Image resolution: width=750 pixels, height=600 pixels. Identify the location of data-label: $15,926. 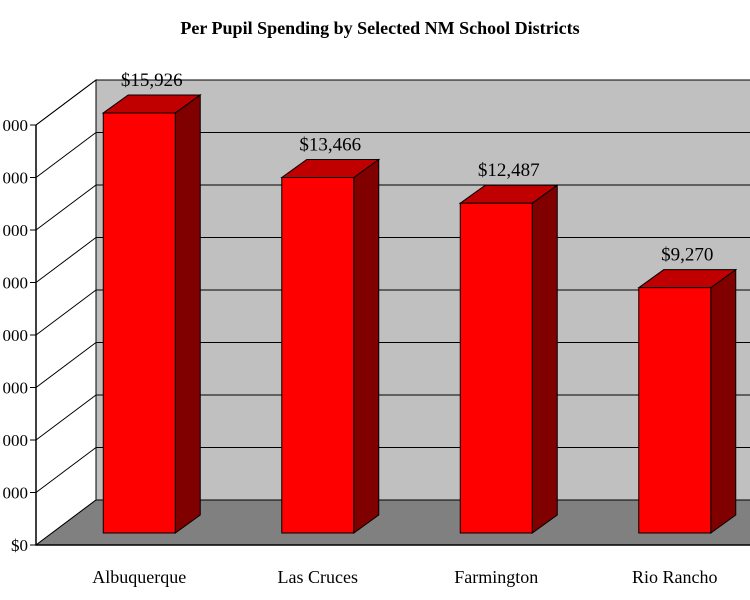
(152, 80).